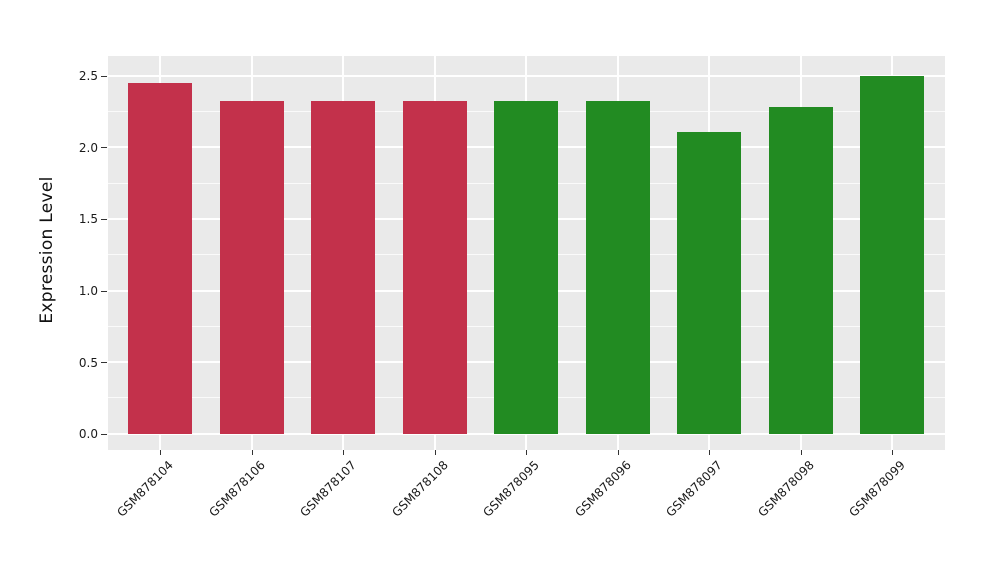 The image size is (1000, 580). Describe the element at coordinates (88, 76) in the screenshot. I see `y-tick-label: 2.5` at that location.